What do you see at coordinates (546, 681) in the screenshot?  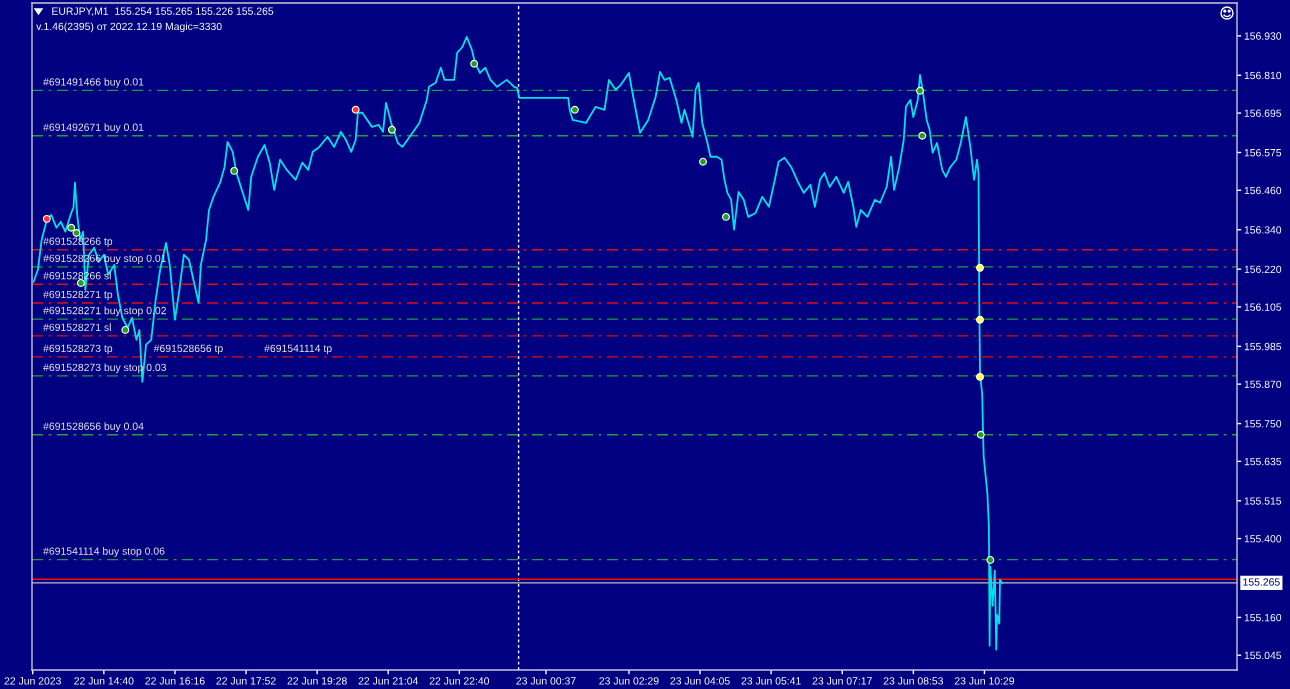 I see `x-tick-label: 23 Jun 00:37` at bounding box center [546, 681].